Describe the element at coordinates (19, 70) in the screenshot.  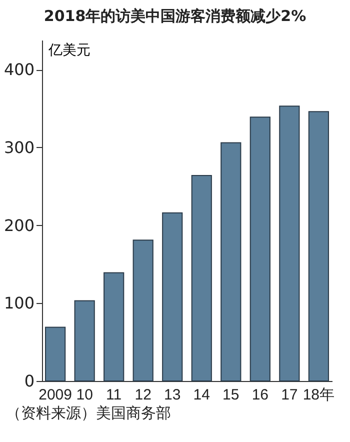
I see `y-tick-label: 400` at that location.